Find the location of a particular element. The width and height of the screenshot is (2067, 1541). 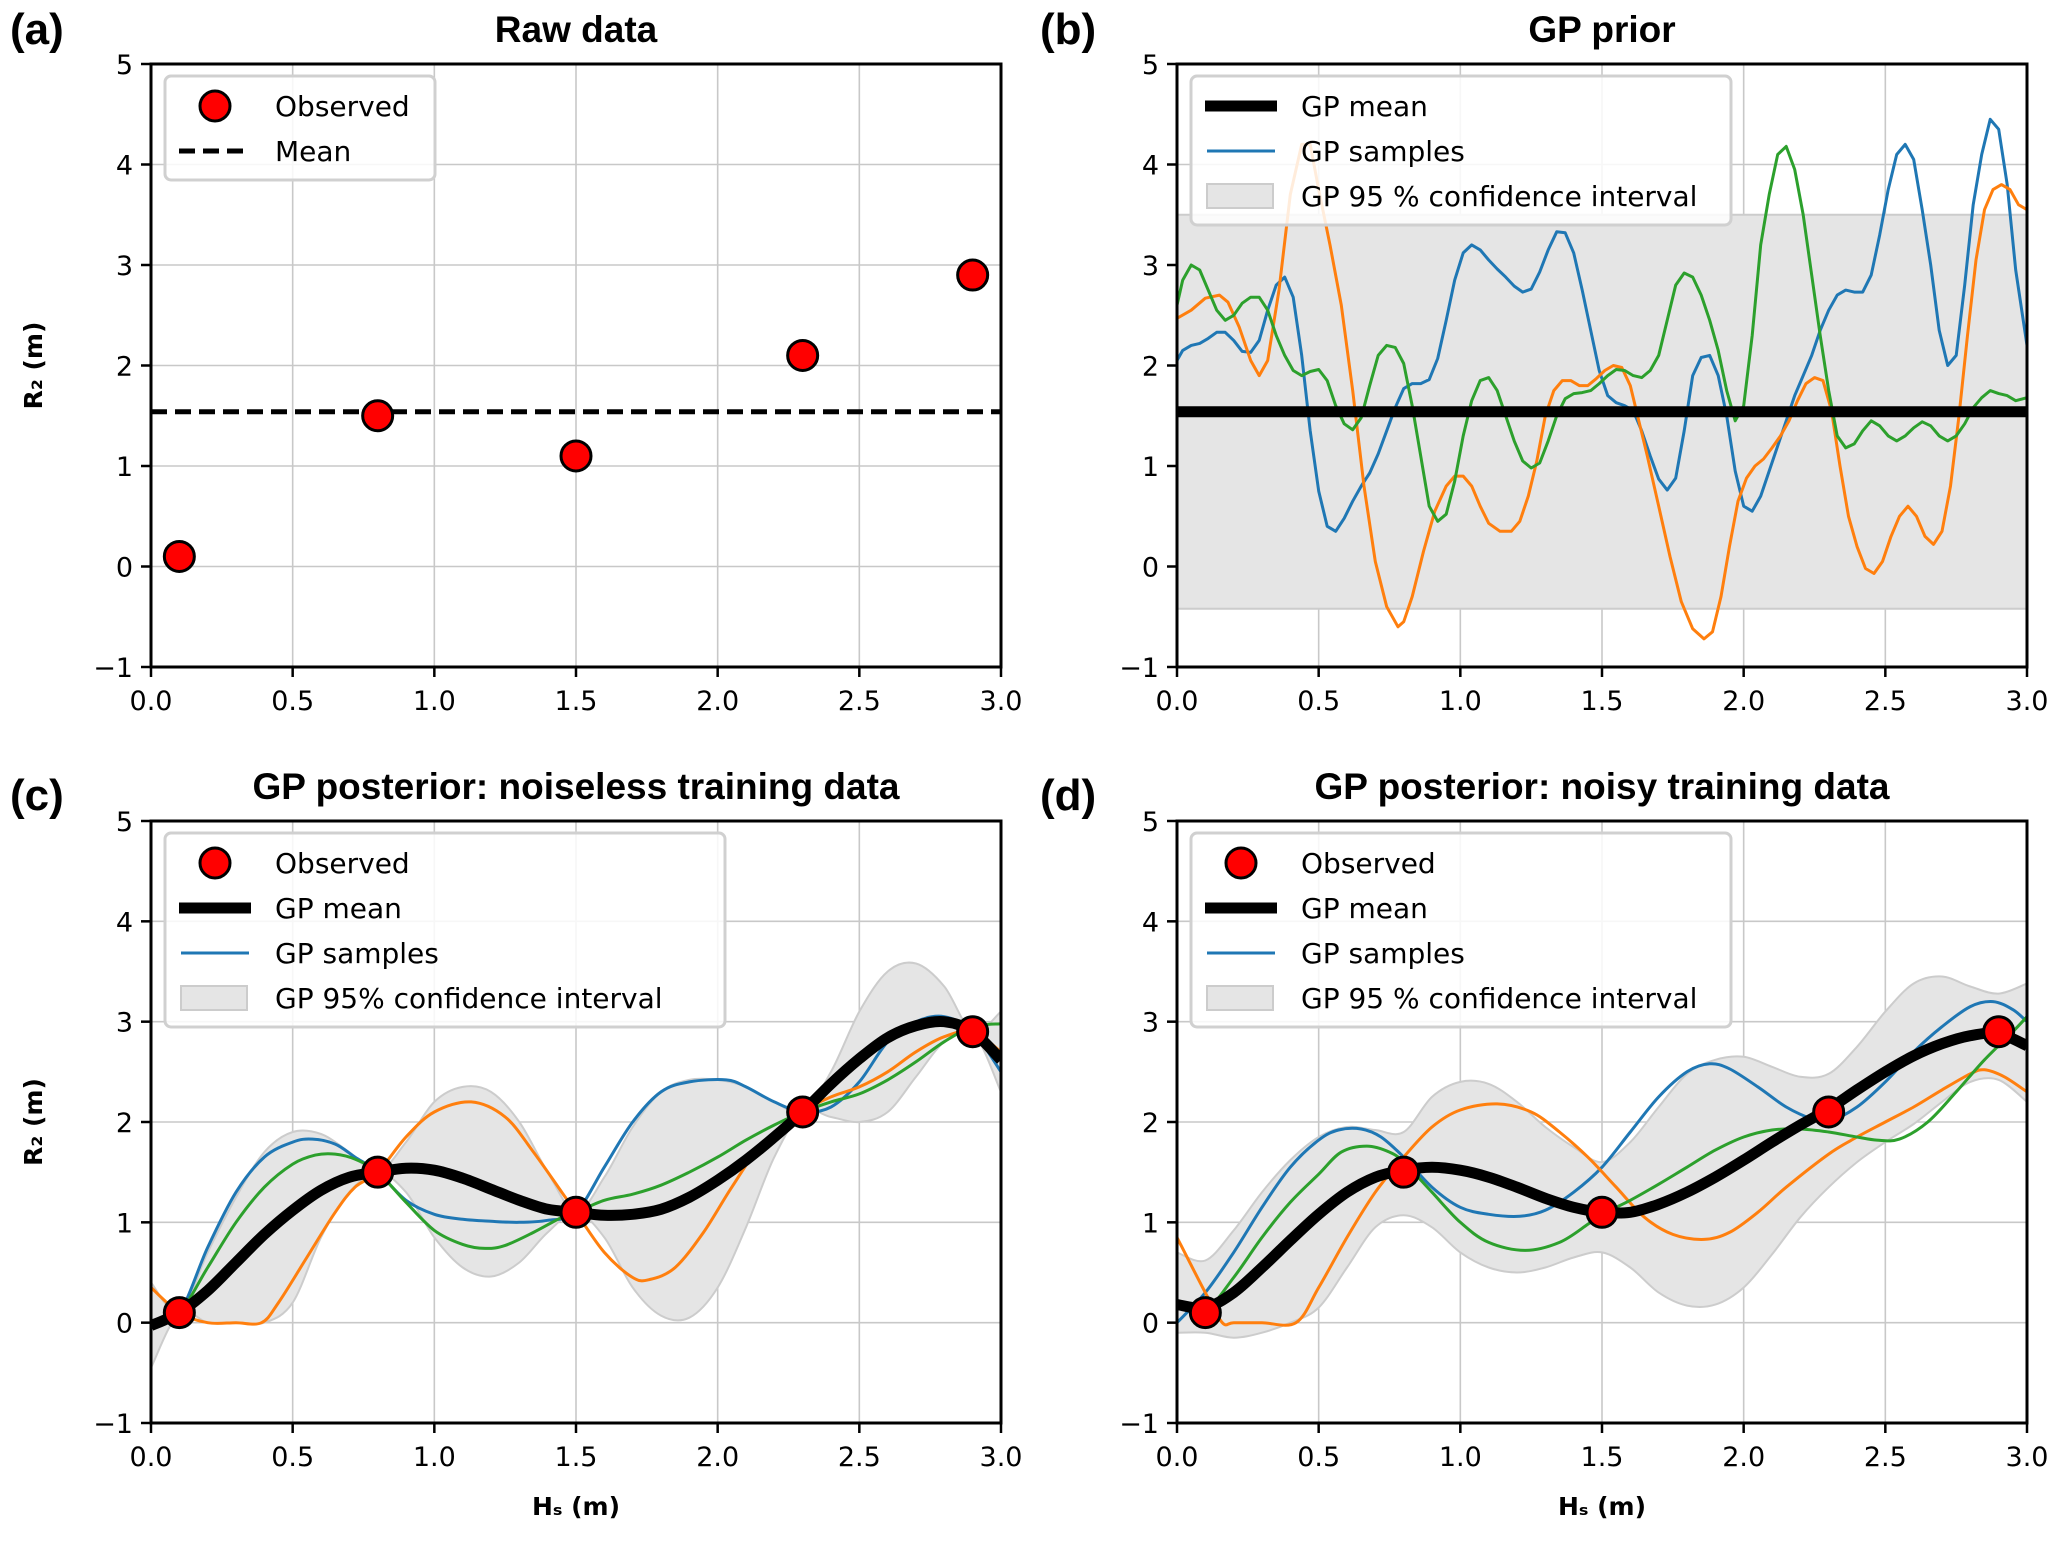

chart-title: GP prior is located at coordinates (1601, 29).